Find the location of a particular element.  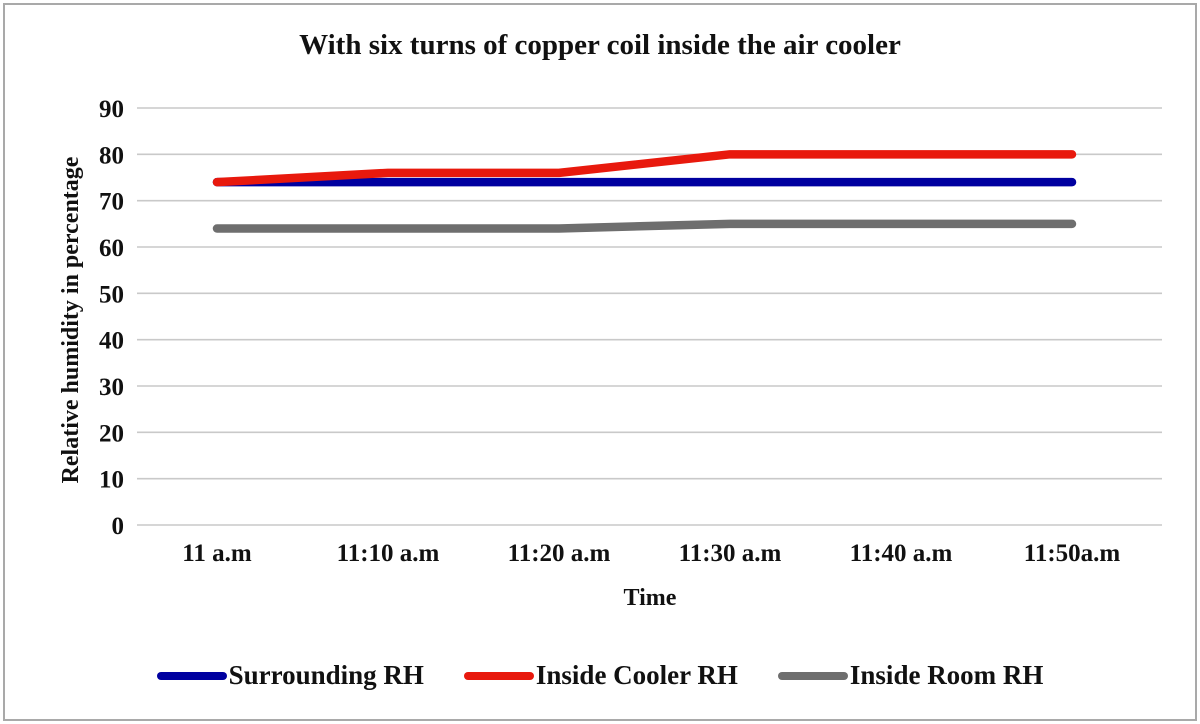

y-tick-label: 80 is located at coordinates (111, 155).